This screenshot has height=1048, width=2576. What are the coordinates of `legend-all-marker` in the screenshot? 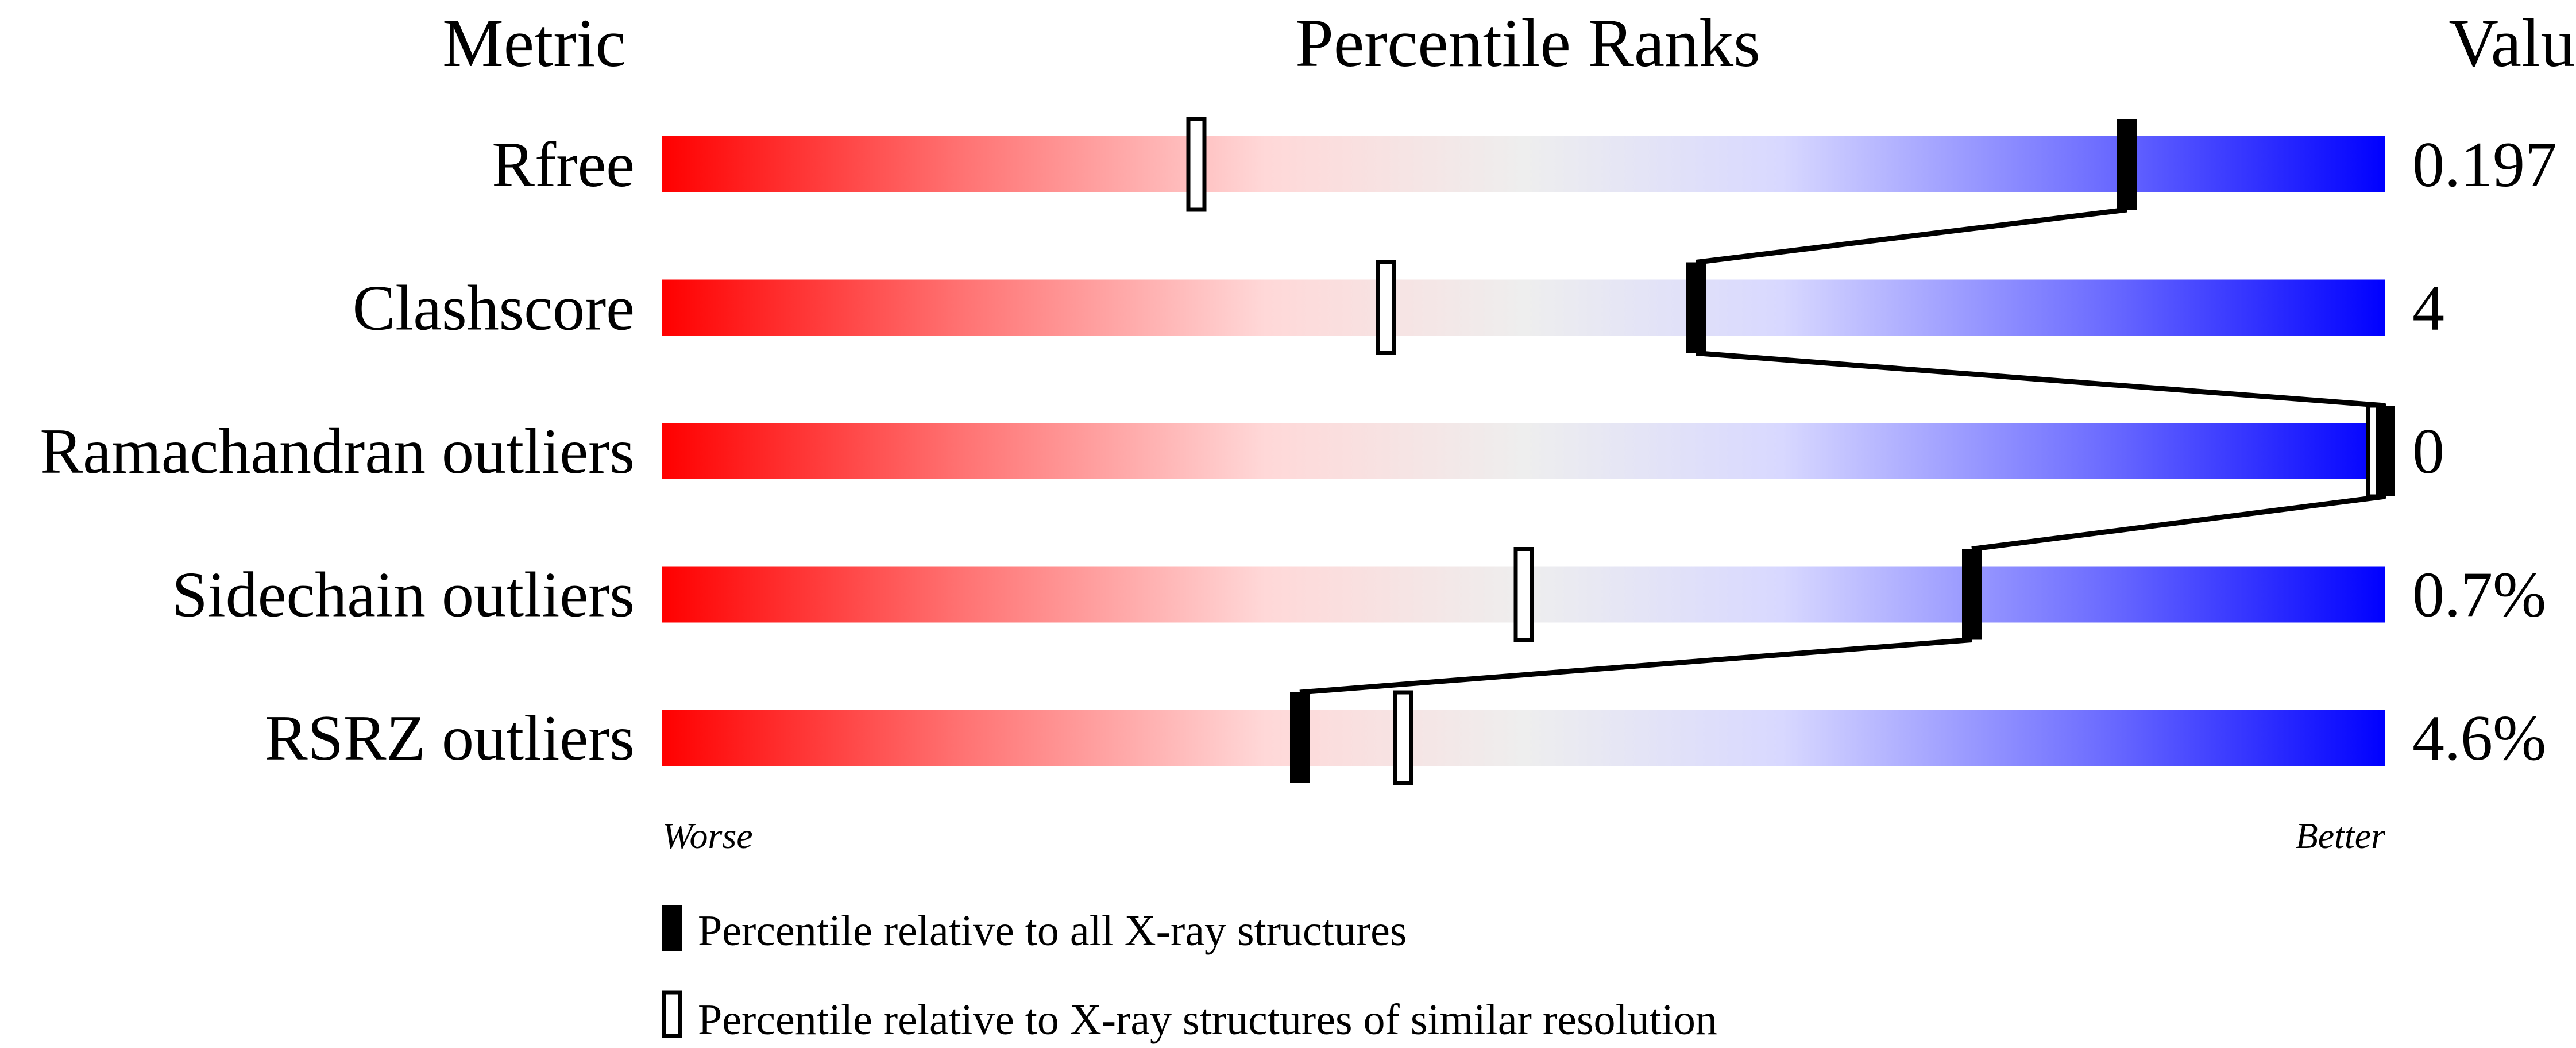 It's located at (672, 928).